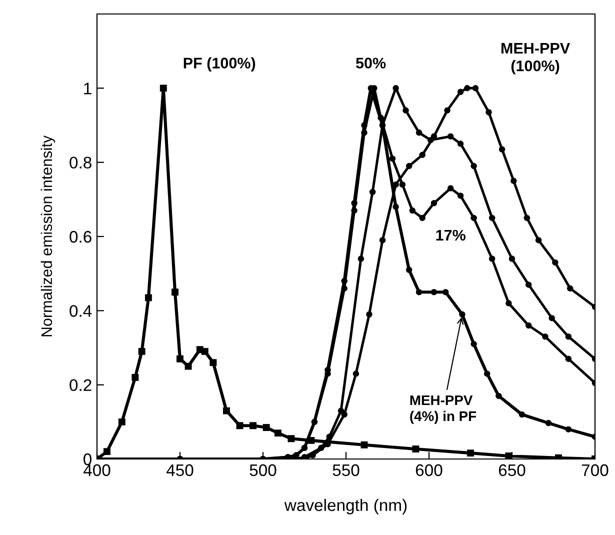 The width and height of the screenshot is (615, 535). What do you see at coordinates (81, 162) in the screenshot?
I see `y-tick-label: 0.8` at bounding box center [81, 162].